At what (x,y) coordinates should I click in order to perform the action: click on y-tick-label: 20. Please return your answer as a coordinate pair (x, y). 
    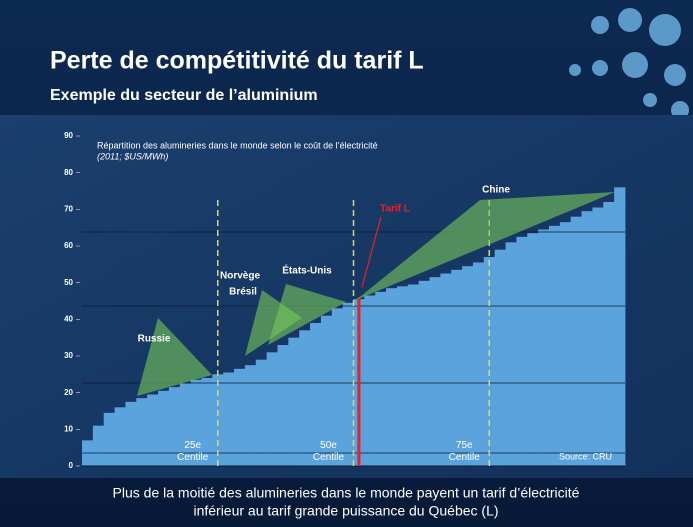
    Looking at the image, I should click on (68, 392).